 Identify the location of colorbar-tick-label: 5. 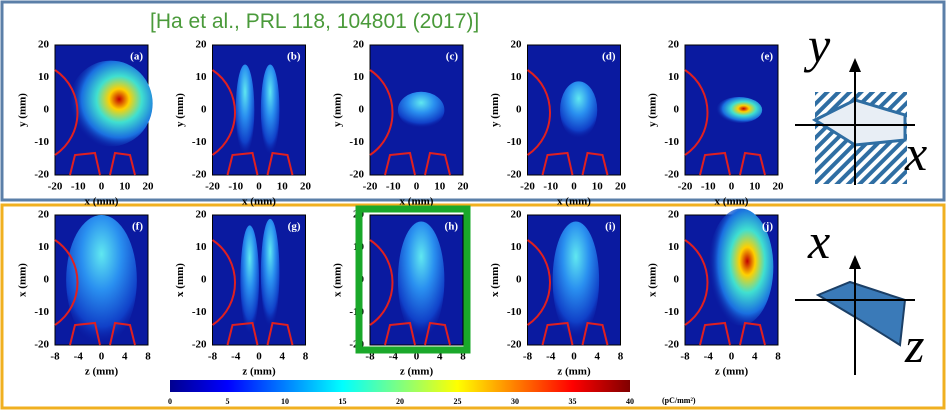
(228, 401).